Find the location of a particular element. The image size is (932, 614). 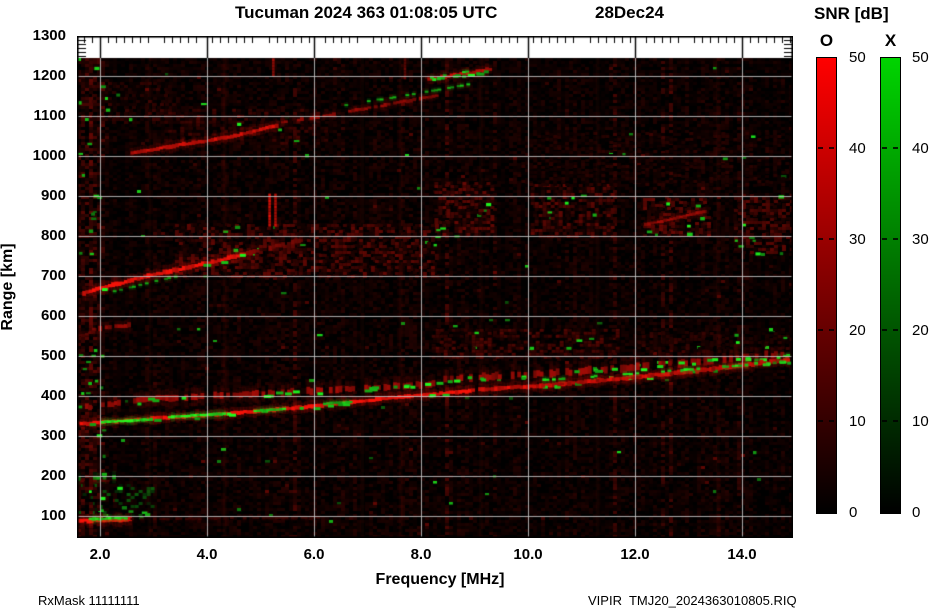

o-mode-label: O is located at coordinates (826, 40).